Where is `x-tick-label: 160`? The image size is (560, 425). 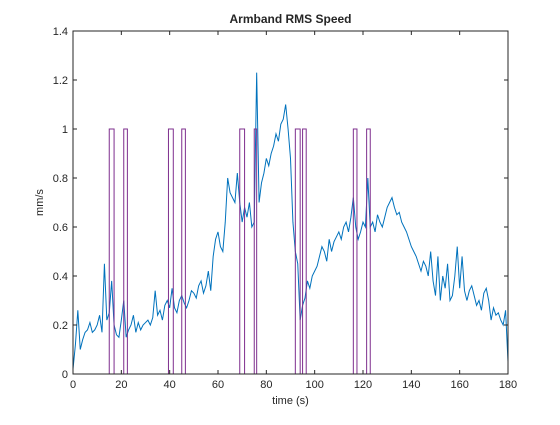
x-tick-label: 160 is located at coordinates (459, 385).